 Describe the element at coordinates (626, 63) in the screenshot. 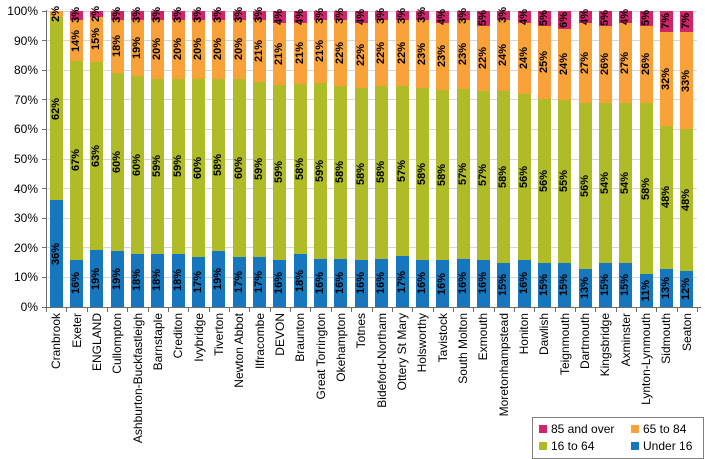

I see `bar-value-label-box: 27%` at that location.